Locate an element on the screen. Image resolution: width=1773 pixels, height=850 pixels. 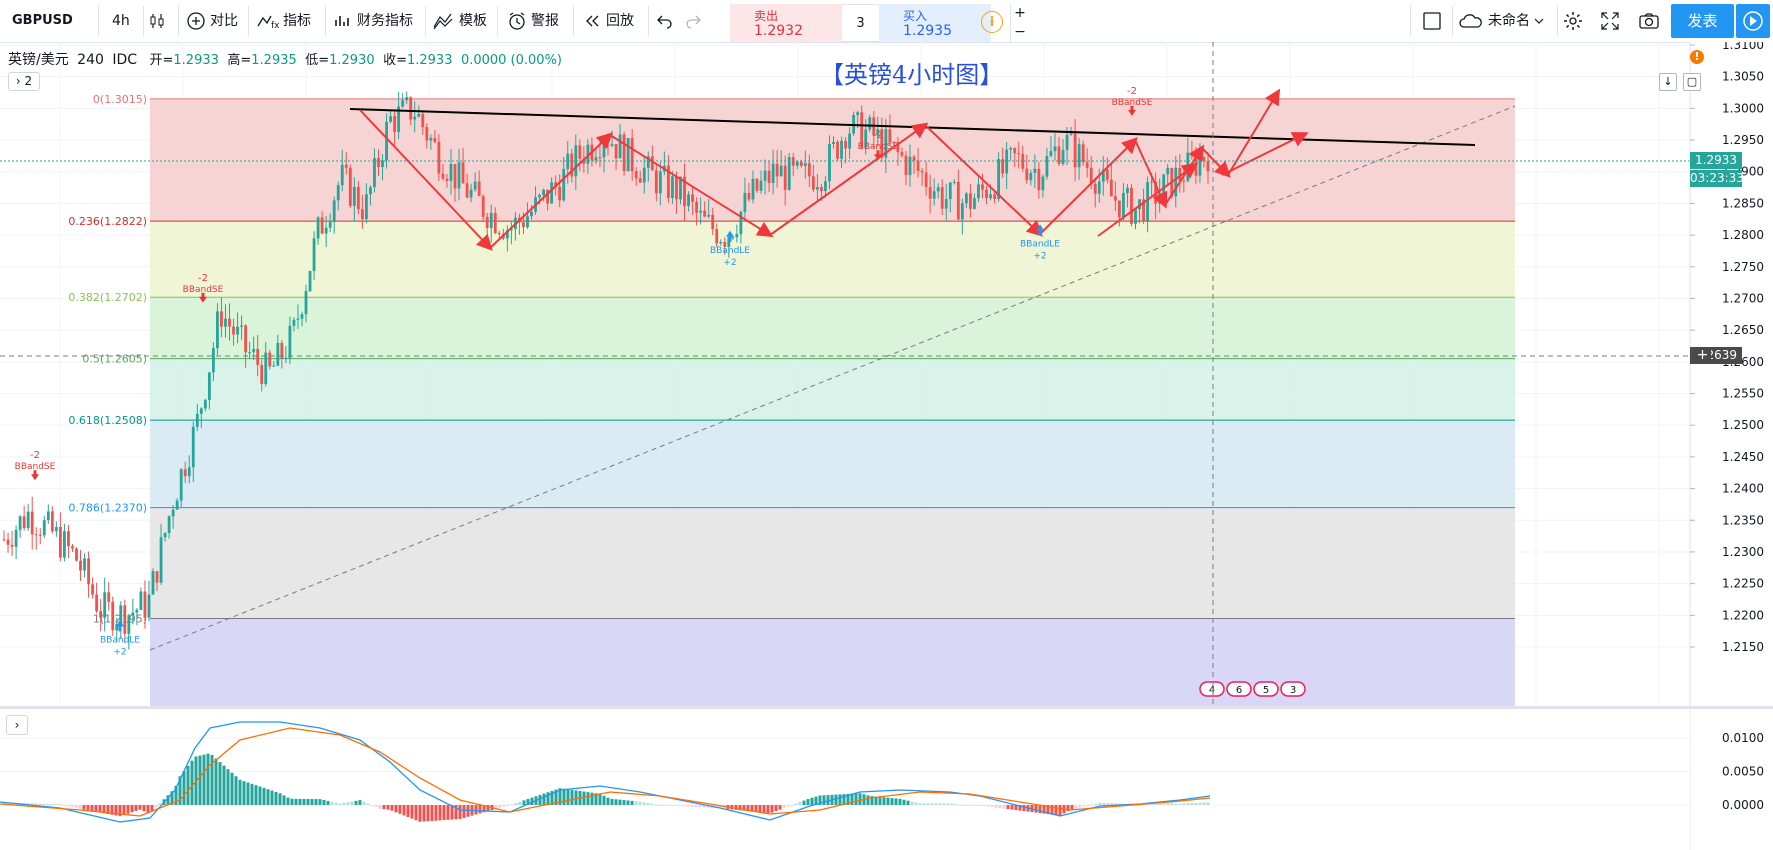
compare-button: 对比 is located at coordinates (212, 21).